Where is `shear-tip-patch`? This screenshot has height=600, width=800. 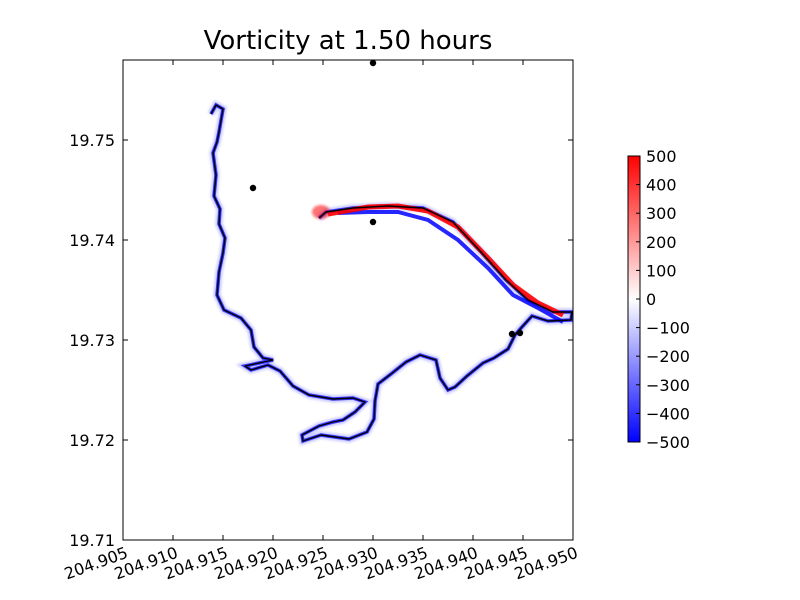
shear-tip-patch is located at coordinates (321, 212).